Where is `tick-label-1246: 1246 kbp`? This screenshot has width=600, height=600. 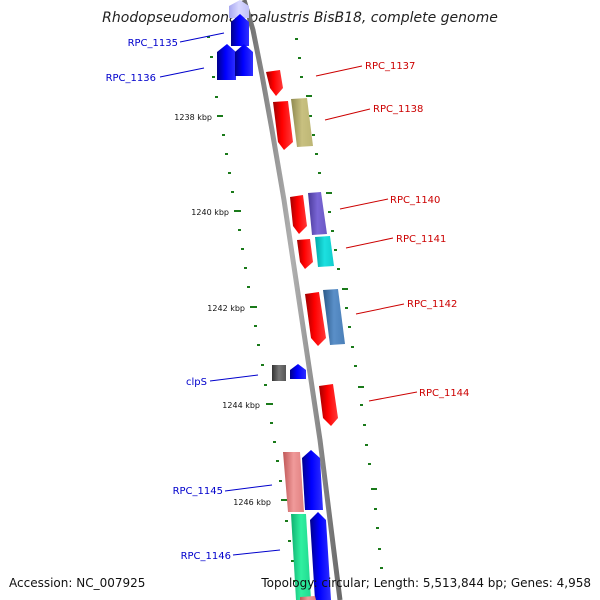
tick-label-1246: 1246 kbp is located at coordinates (252, 502).